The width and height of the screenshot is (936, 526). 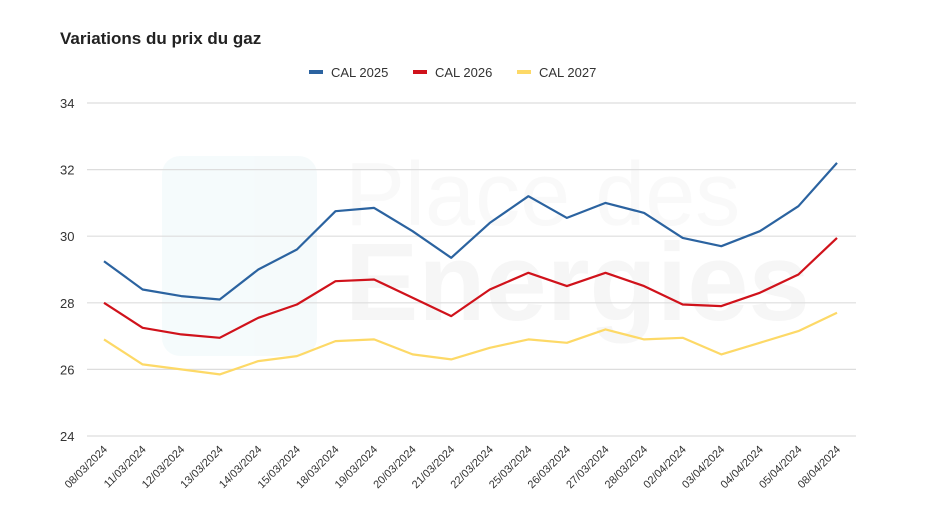 What do you see at coordinates (463, 72) in the screenshot?
I see `legend-label: CAL 2026` at bounding box center [463, 72].